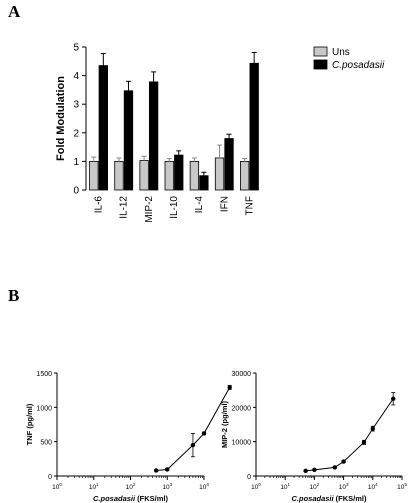  What do you see at coordinates (76, 133) in the screenshot?
I see `bar-y-tick-label: 2` at bounding box center [76, 133].